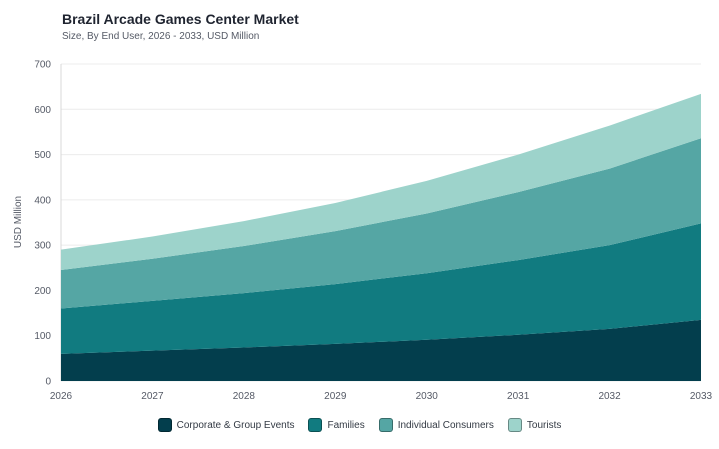 The width and height of the screenshot is (719, 449). I want to click on legend-label: Families, so click(346, 425).